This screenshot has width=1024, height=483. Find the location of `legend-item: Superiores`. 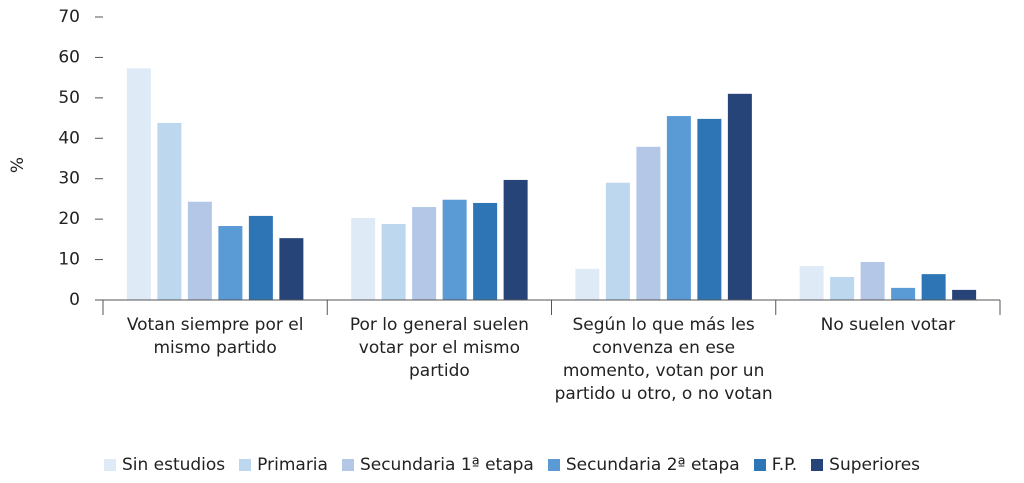

legend-item: Superiores is located at coordinates (865, 465).